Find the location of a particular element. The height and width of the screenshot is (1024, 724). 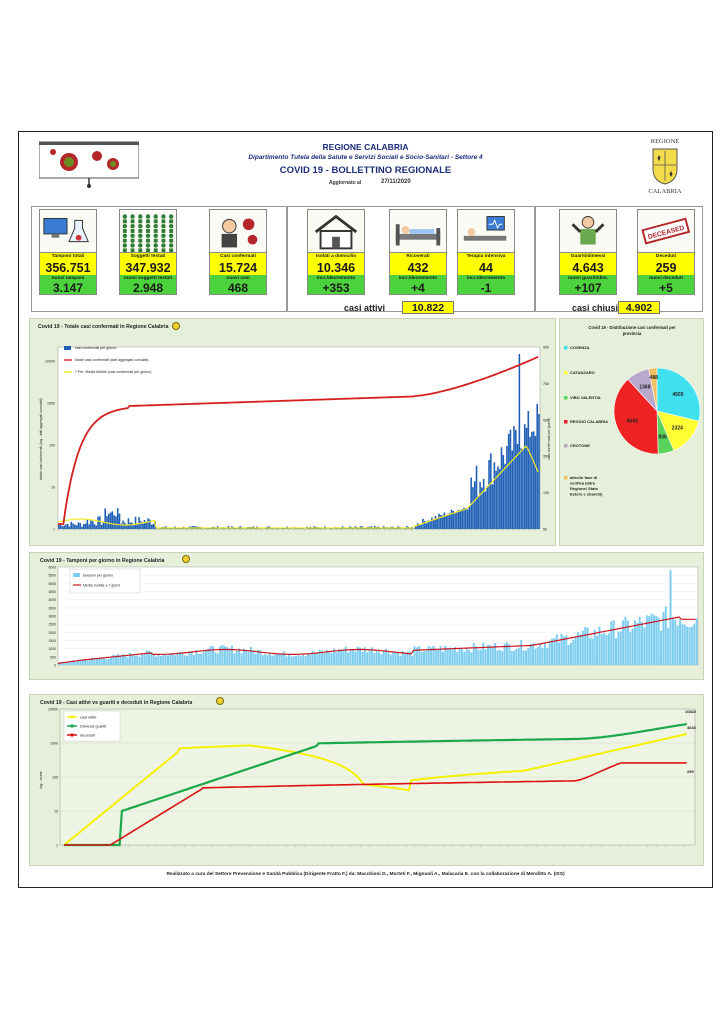

kpi-tile: Ricoverati 432 incr./decremento +4 is located at coordinates (418, 252).